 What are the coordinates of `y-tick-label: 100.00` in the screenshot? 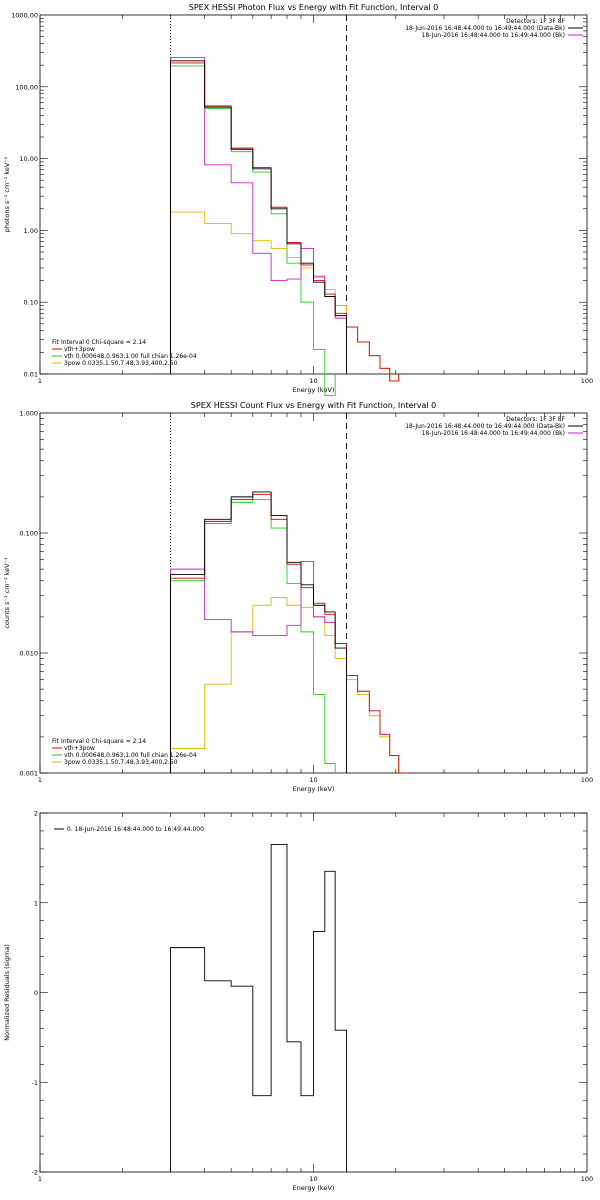 It's located at (26, 87).